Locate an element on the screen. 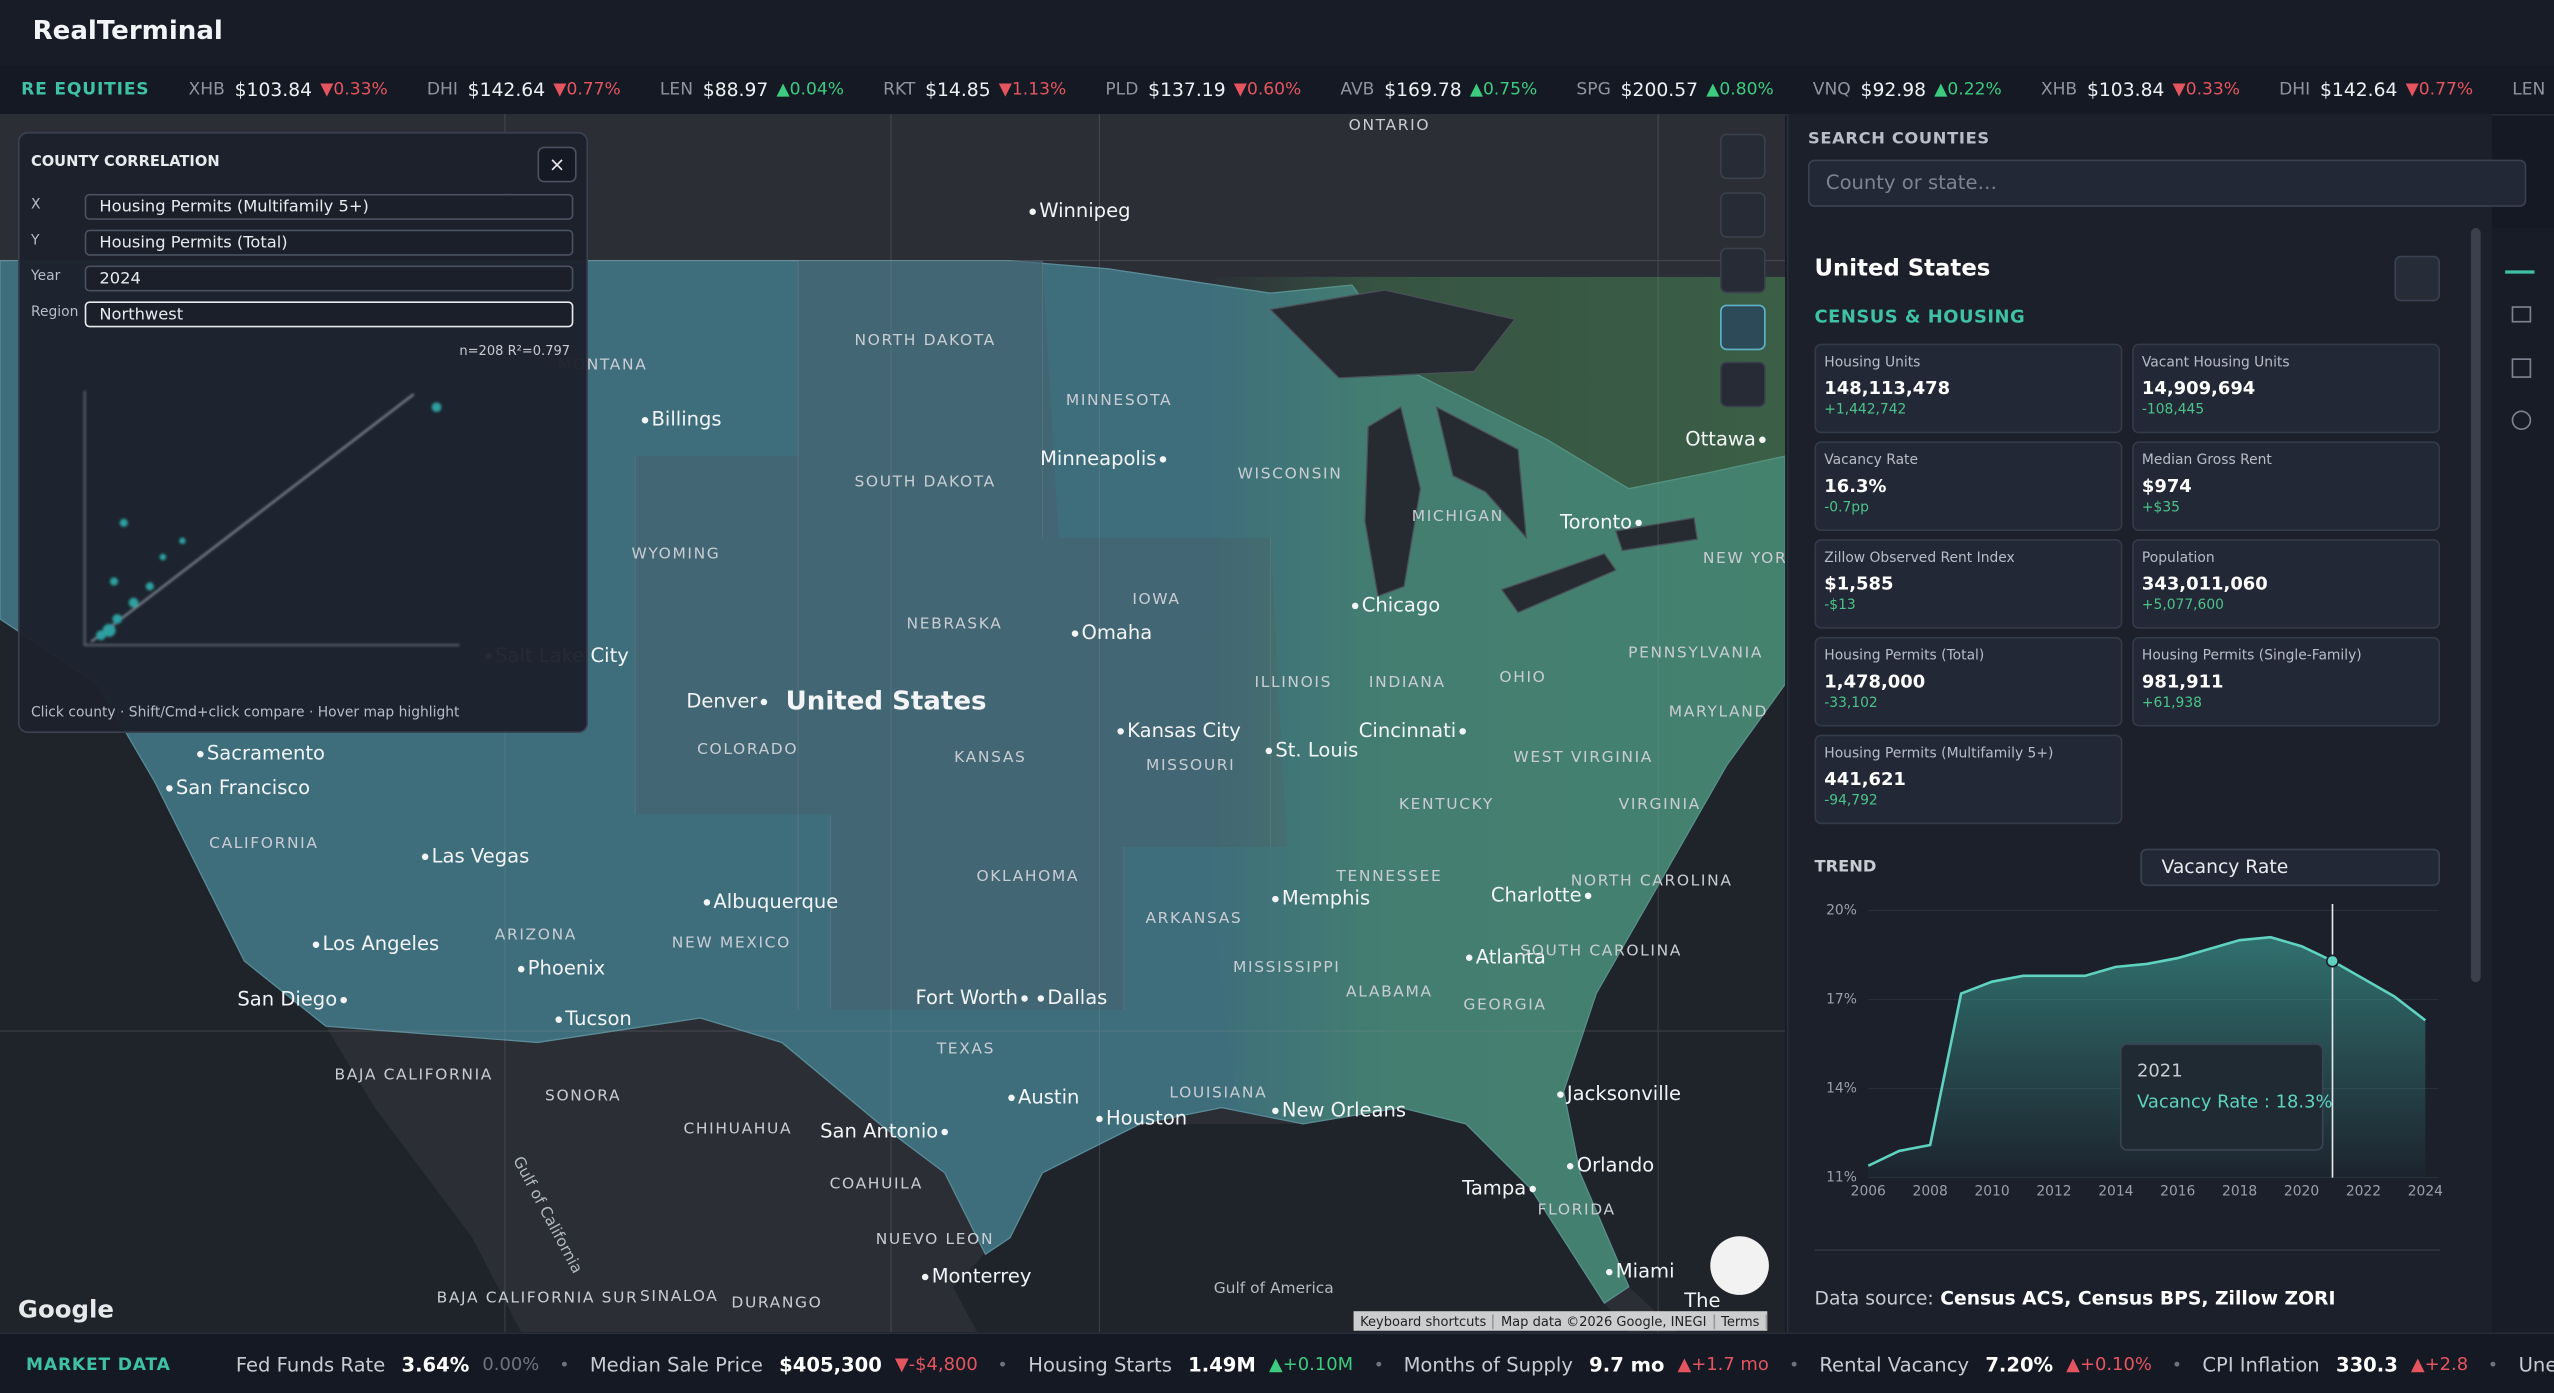  stat-value: 441,621 is located at coordinates (1865, 779).